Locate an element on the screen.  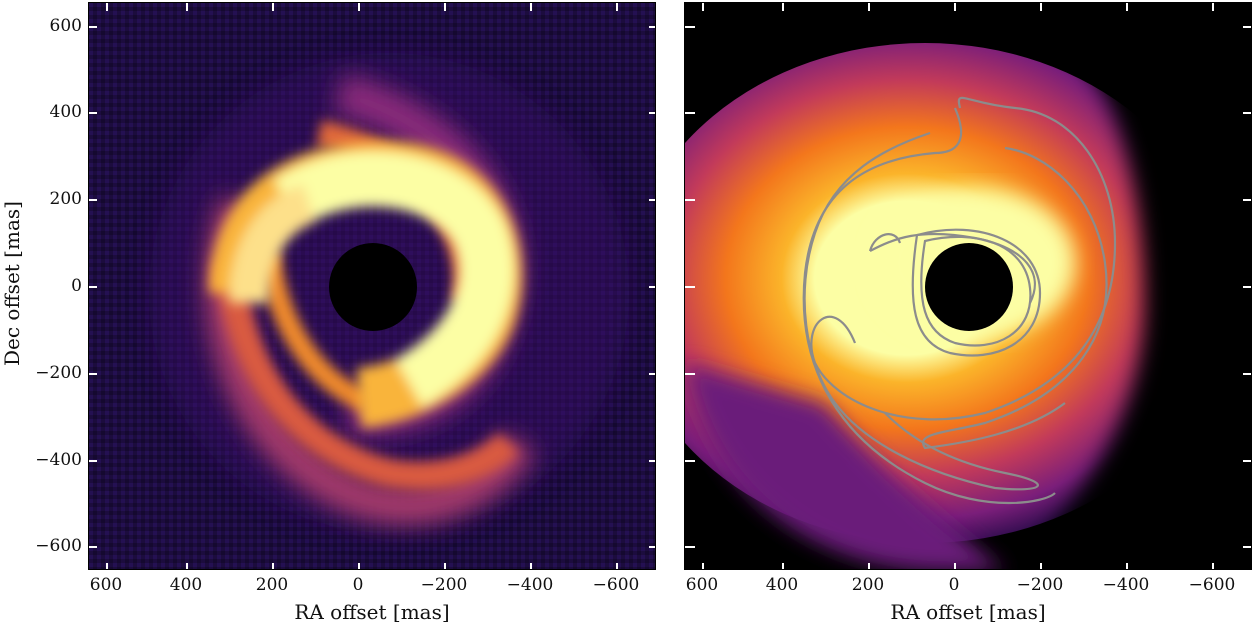
ytick-label: 600 is located at coordinates (65, 26).